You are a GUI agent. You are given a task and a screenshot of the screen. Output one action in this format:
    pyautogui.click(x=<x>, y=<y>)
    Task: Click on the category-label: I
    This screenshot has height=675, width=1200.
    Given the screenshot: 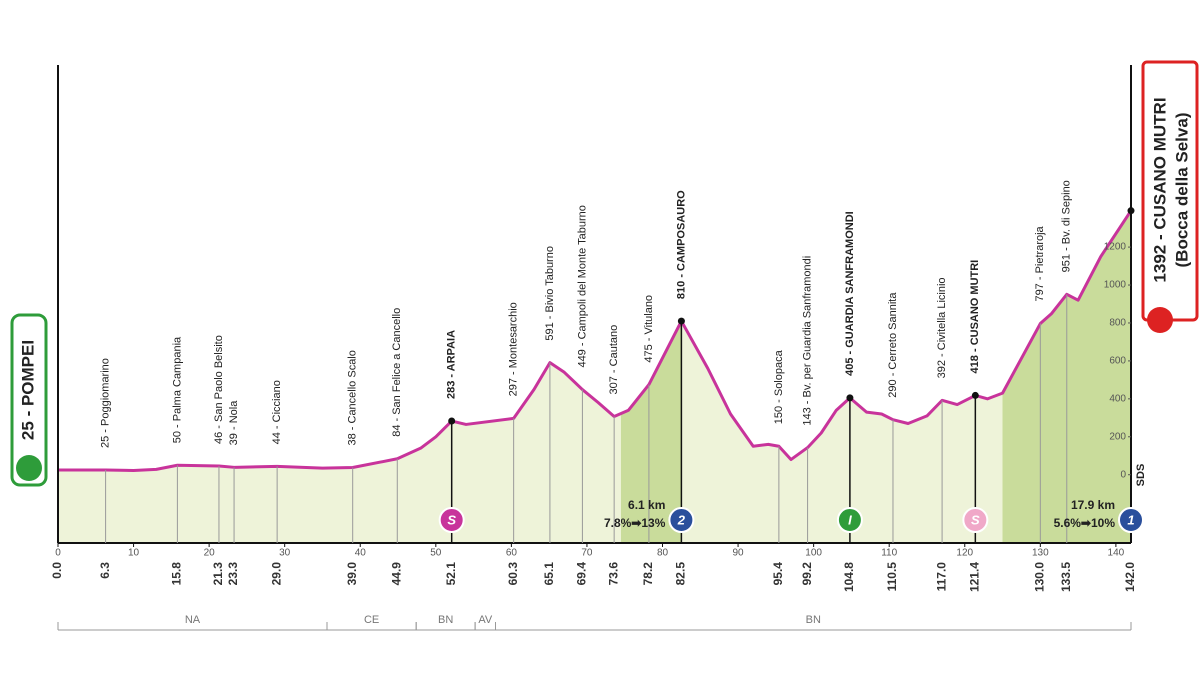 What is the action you would take?
    pyautogui.click(x=850, y=519)
    